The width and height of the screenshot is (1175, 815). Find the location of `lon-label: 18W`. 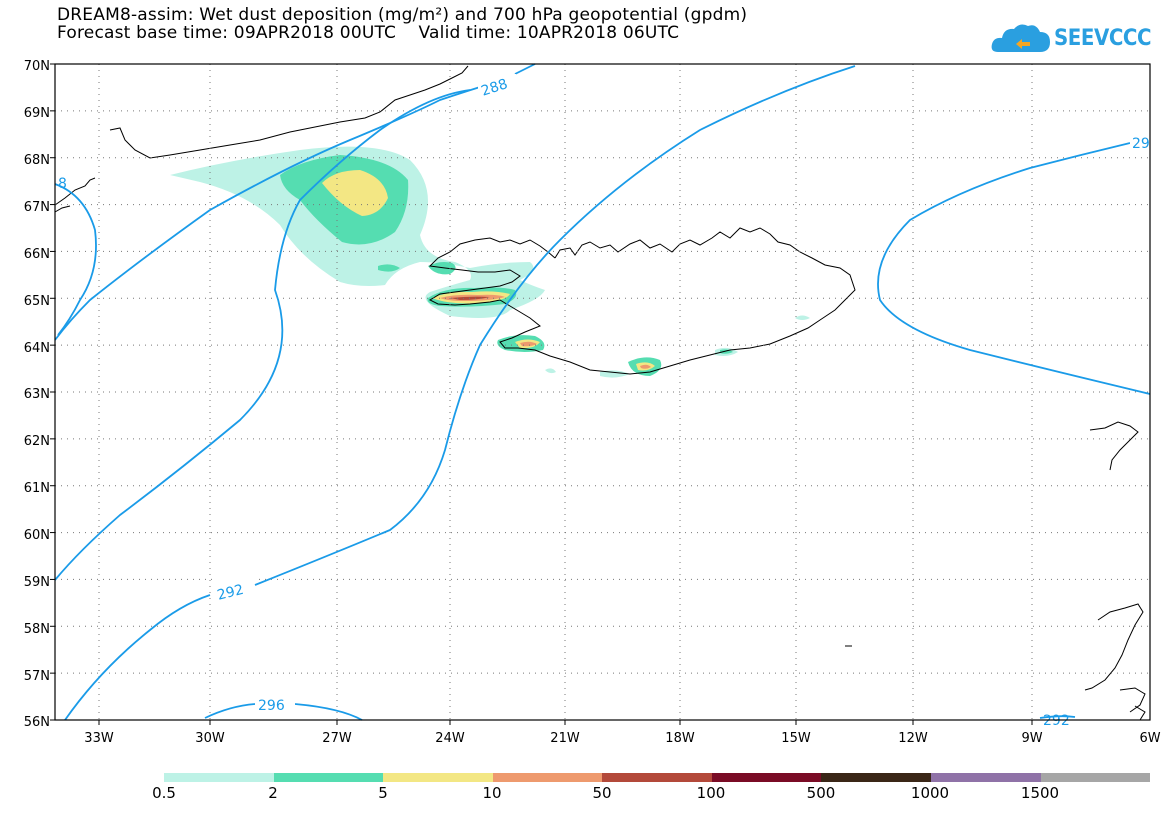

lon-label: 18W is located at coordinates (680, 738).